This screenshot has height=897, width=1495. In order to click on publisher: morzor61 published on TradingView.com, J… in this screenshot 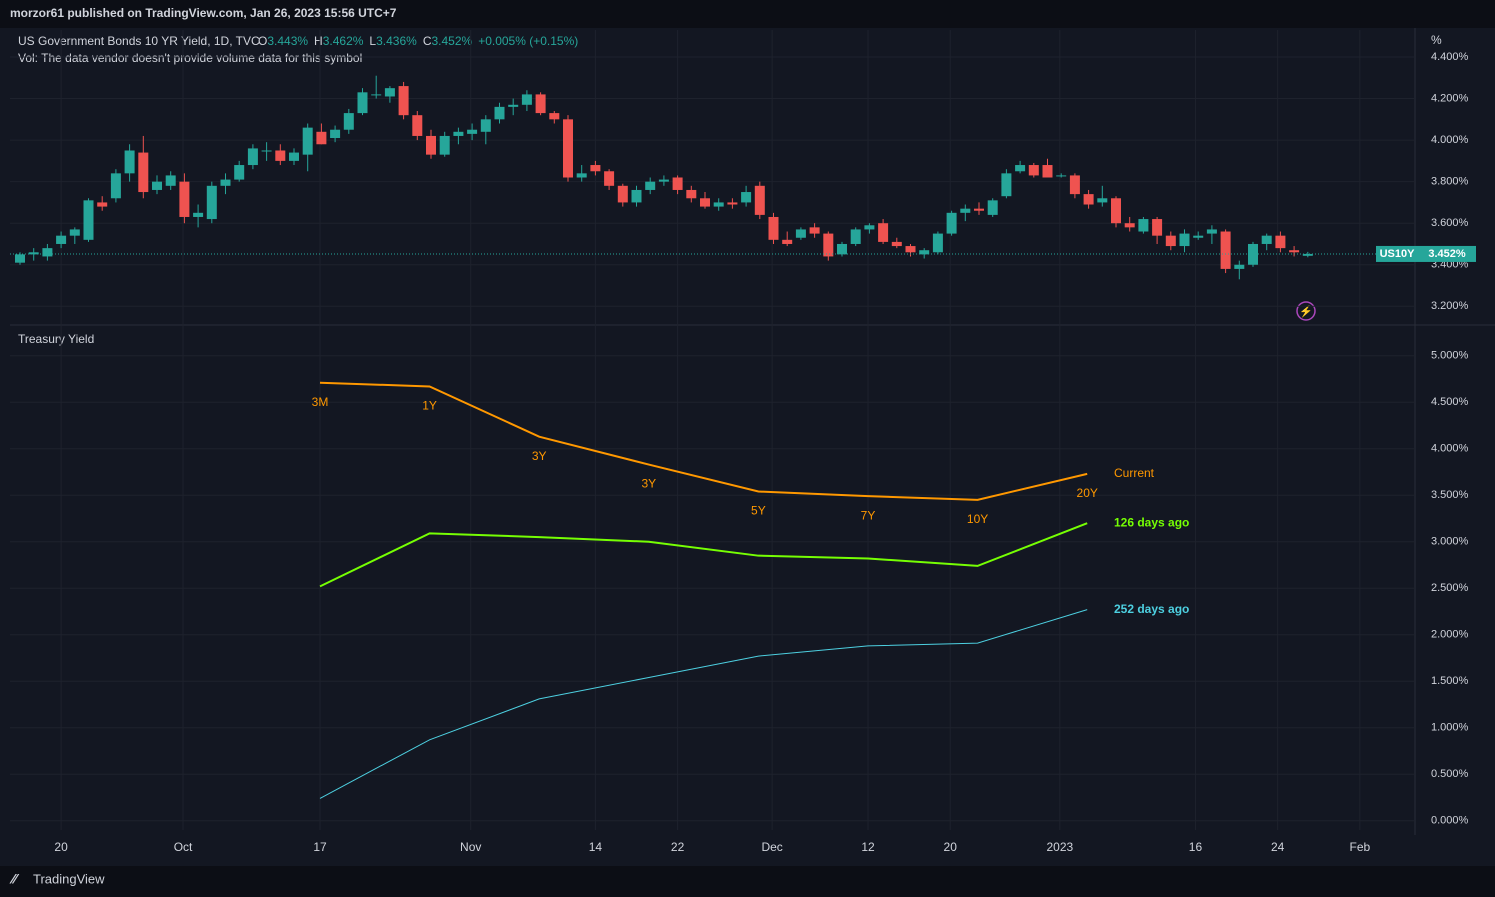, I will do `click(203, 13)`.